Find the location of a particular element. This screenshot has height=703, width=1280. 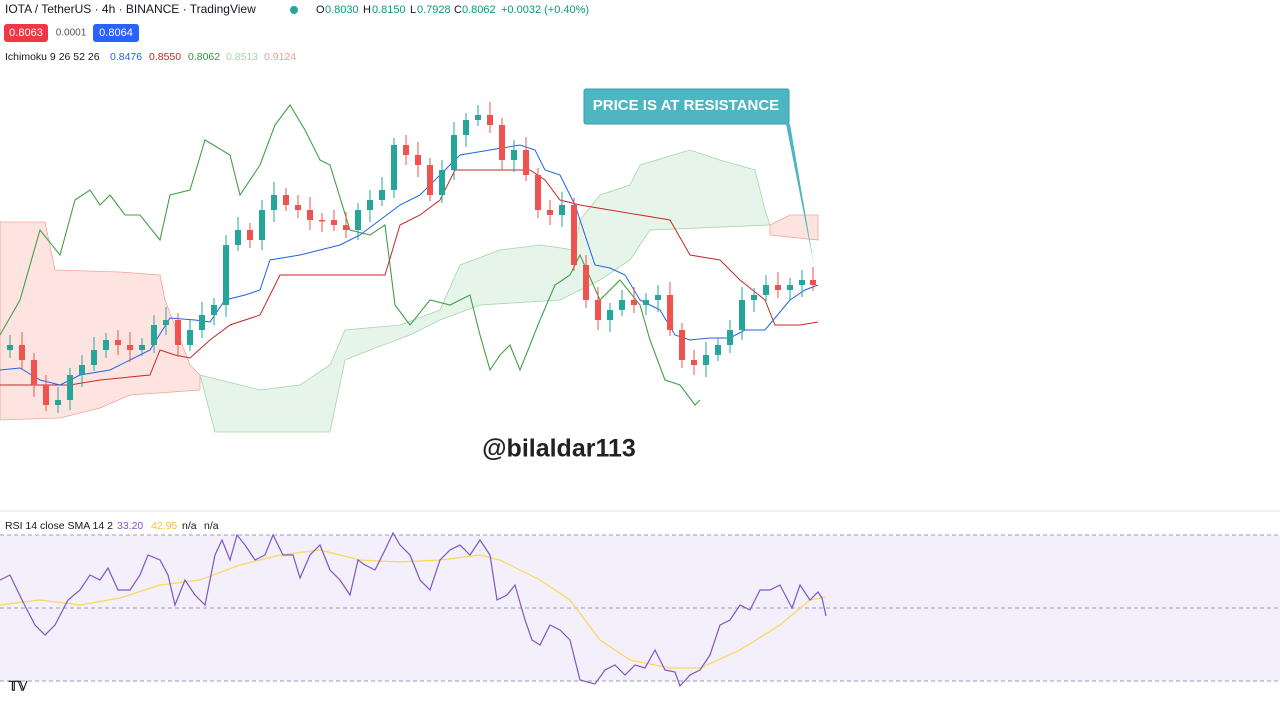

spread: 0.0001 is located at coordinates (71, 33).